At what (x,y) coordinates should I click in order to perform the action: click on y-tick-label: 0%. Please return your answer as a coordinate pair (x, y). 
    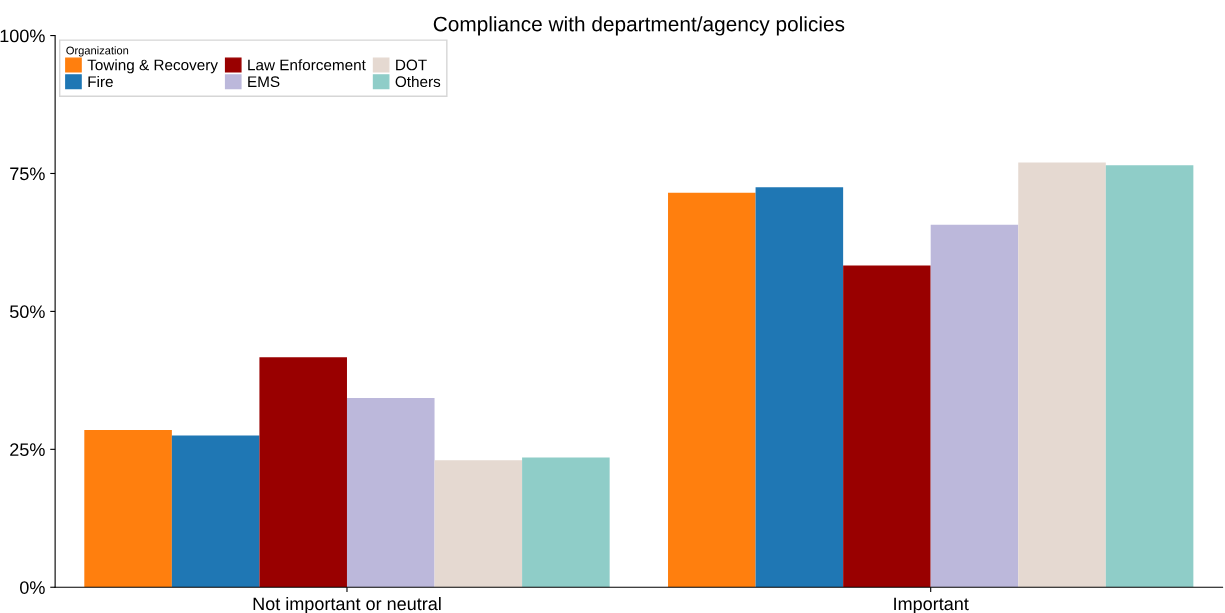
    Looking at the image, I should click on (32, 587).